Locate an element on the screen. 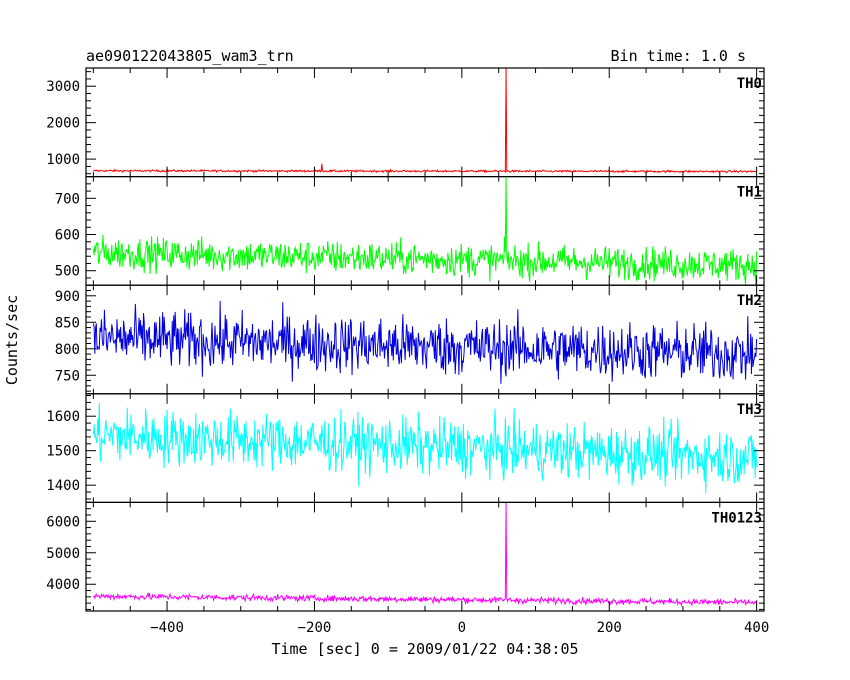  bin-time-label: Bin time: 1.0 s is located at coordinates (678, 56).